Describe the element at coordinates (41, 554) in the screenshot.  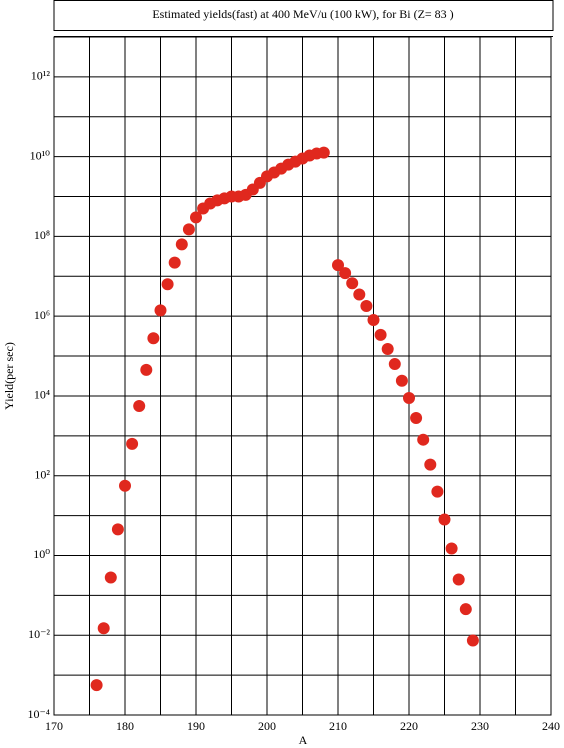
I see `y-tick-label: 10⁰` at that location.